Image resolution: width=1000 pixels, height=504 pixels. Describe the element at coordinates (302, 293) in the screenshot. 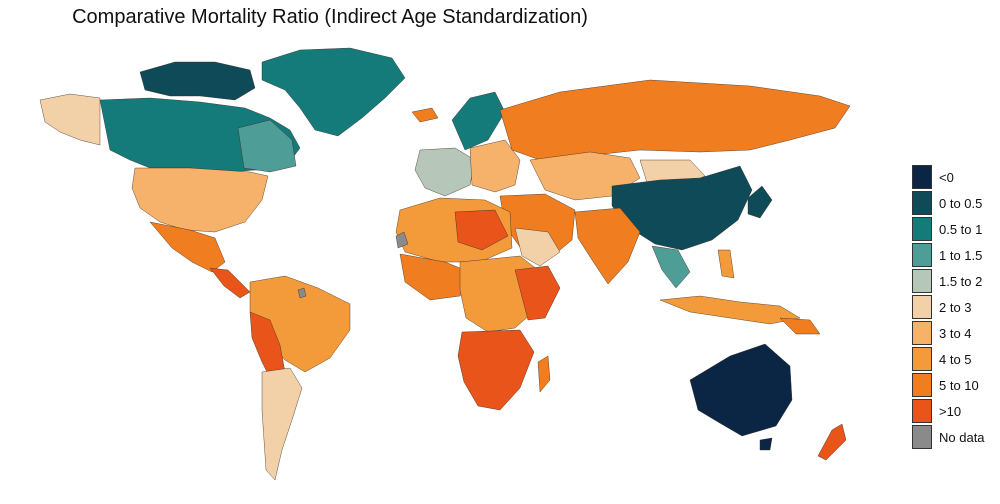

I see `region-french-guiana` at that location.